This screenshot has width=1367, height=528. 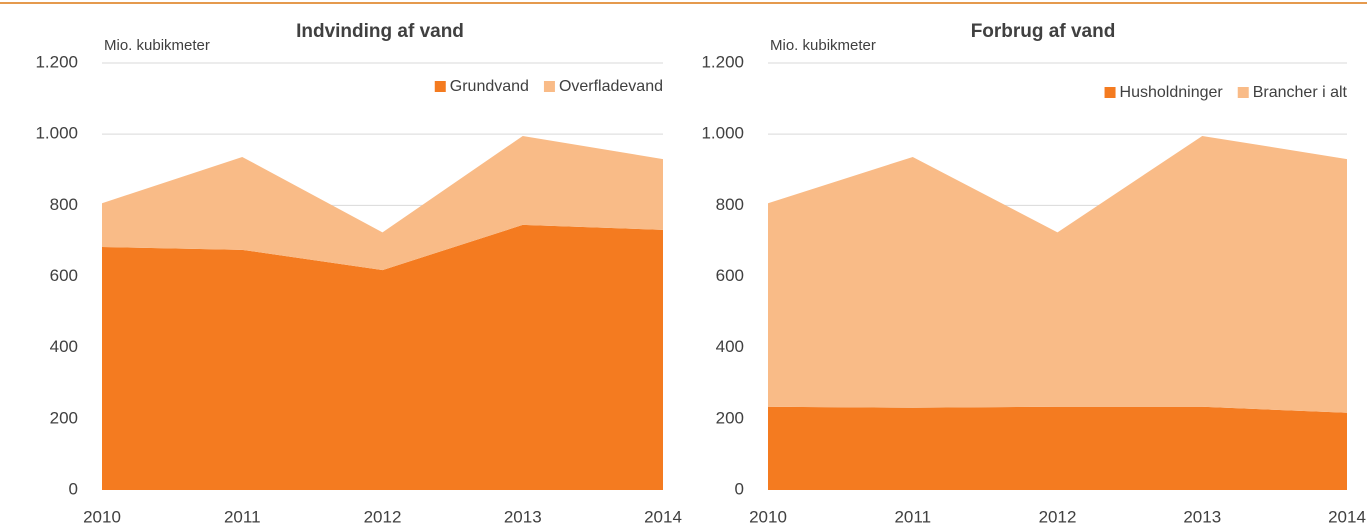 What do you see at coordinates (1300, 92) in the screenshot?
I see `legend-label: Brancher i alt` at bounding box center [1300, 92].